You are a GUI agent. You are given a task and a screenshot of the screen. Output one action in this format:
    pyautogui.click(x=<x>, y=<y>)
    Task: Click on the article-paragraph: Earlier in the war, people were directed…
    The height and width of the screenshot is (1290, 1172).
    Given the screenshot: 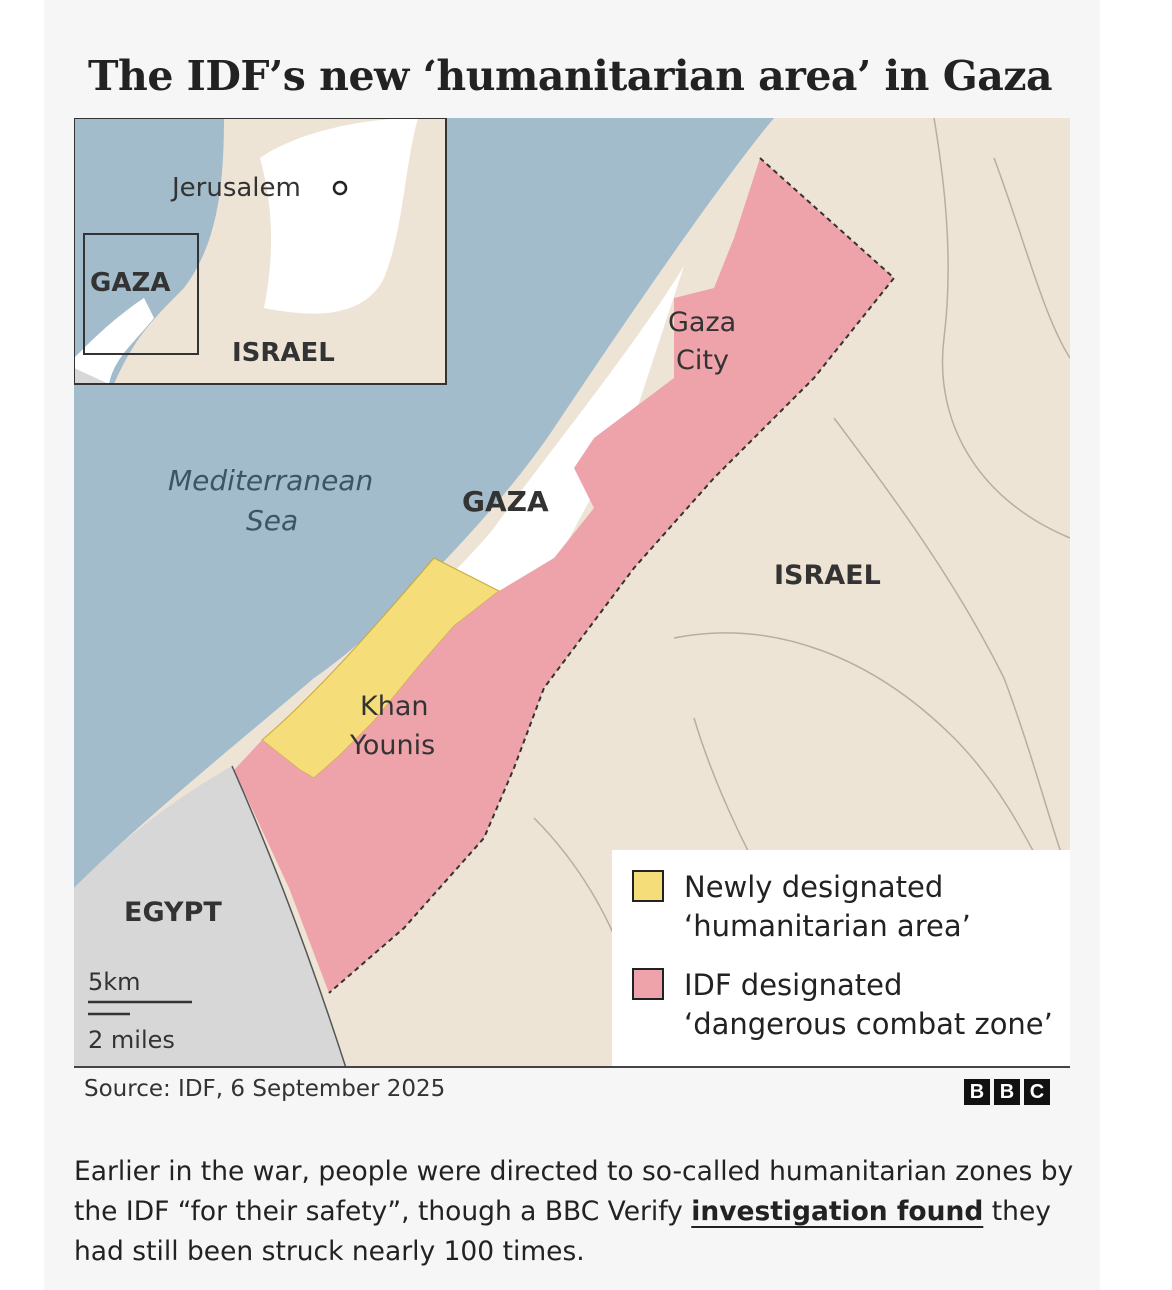 What is the action you would take?
    pyautogui.click(x=579, y=1212)
    